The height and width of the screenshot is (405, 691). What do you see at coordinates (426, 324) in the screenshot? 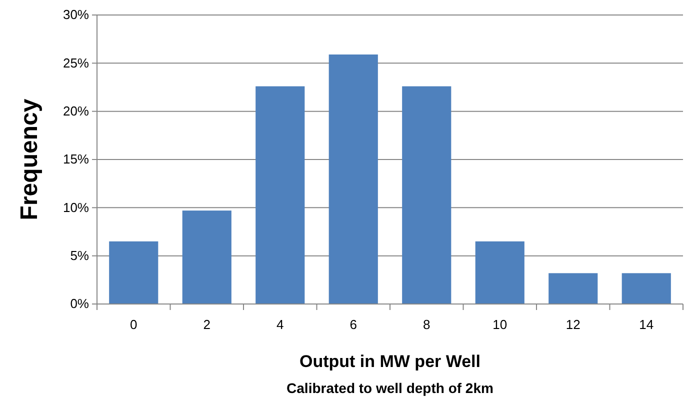
I see `x-tick-label: 8` at bounding box center [426, 324].